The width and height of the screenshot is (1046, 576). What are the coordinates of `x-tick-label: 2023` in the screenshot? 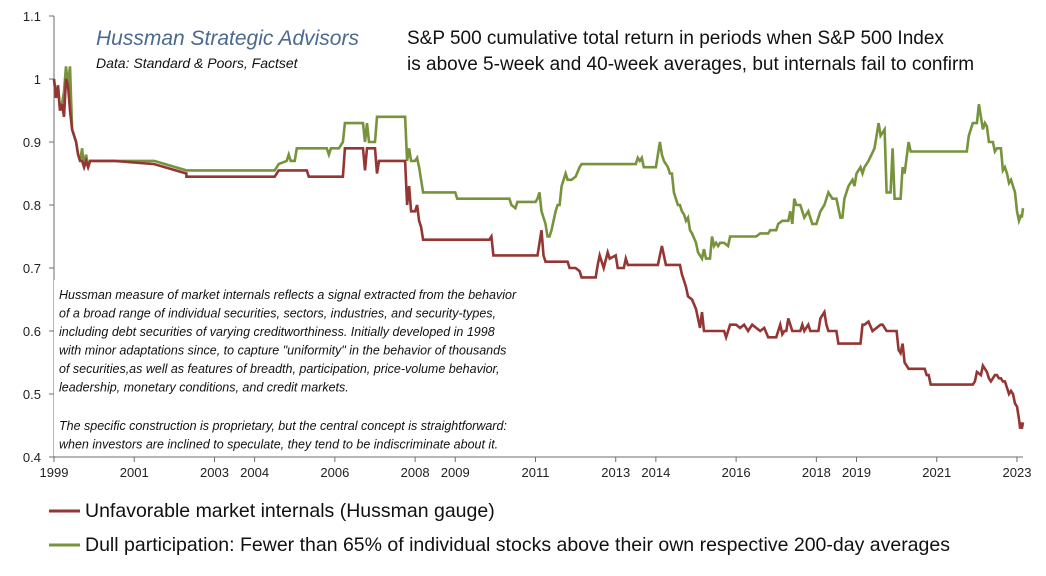 It's located at (1017, 472).